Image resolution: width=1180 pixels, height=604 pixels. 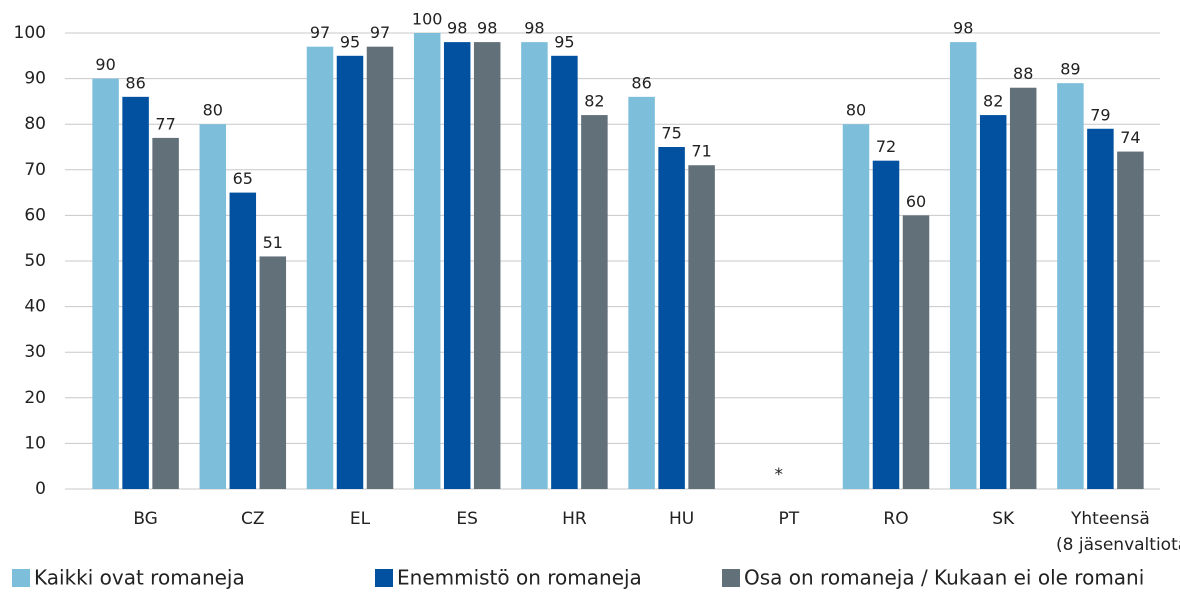 What do you see at coordinates (35, 352) in the screenshot?
I see `y-tick-label: 30` at bounding box center [35, 352].